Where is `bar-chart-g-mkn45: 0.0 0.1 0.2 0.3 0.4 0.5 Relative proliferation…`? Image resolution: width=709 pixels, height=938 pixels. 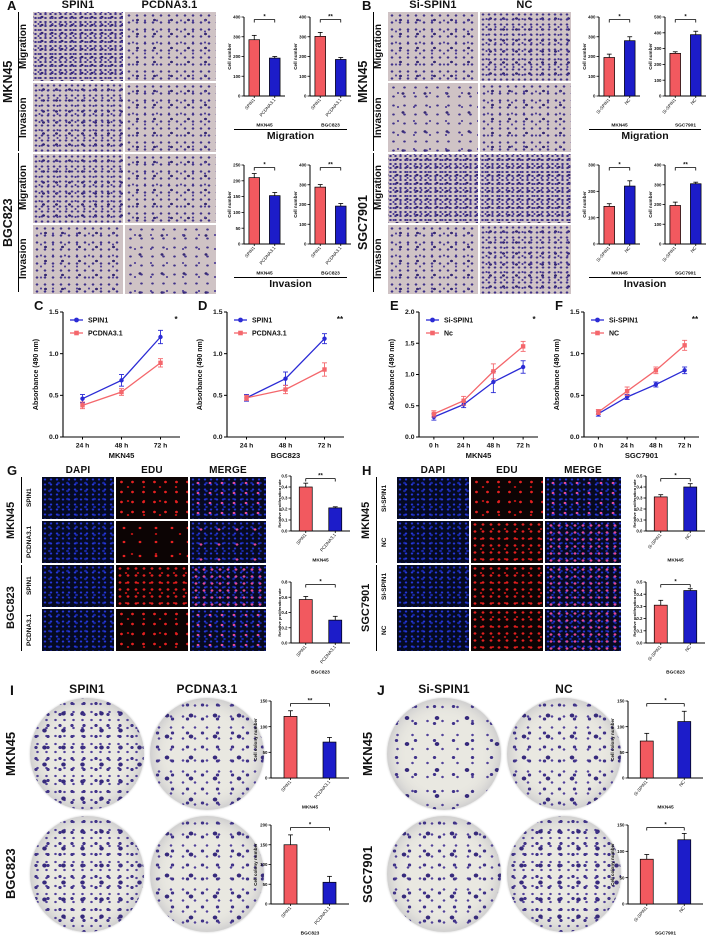 bar-chart-g-mkn45: 0.0 0.1 0.2 0.3 0.4 0.5 Relative proliferation… is located at coordinates (314, 515).